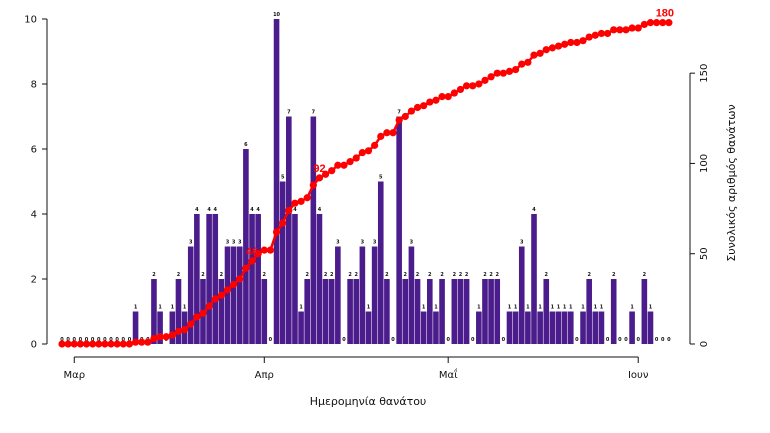  I want to click on left-y-axis: 0 2 4 6 8 10, so click(36, 183).